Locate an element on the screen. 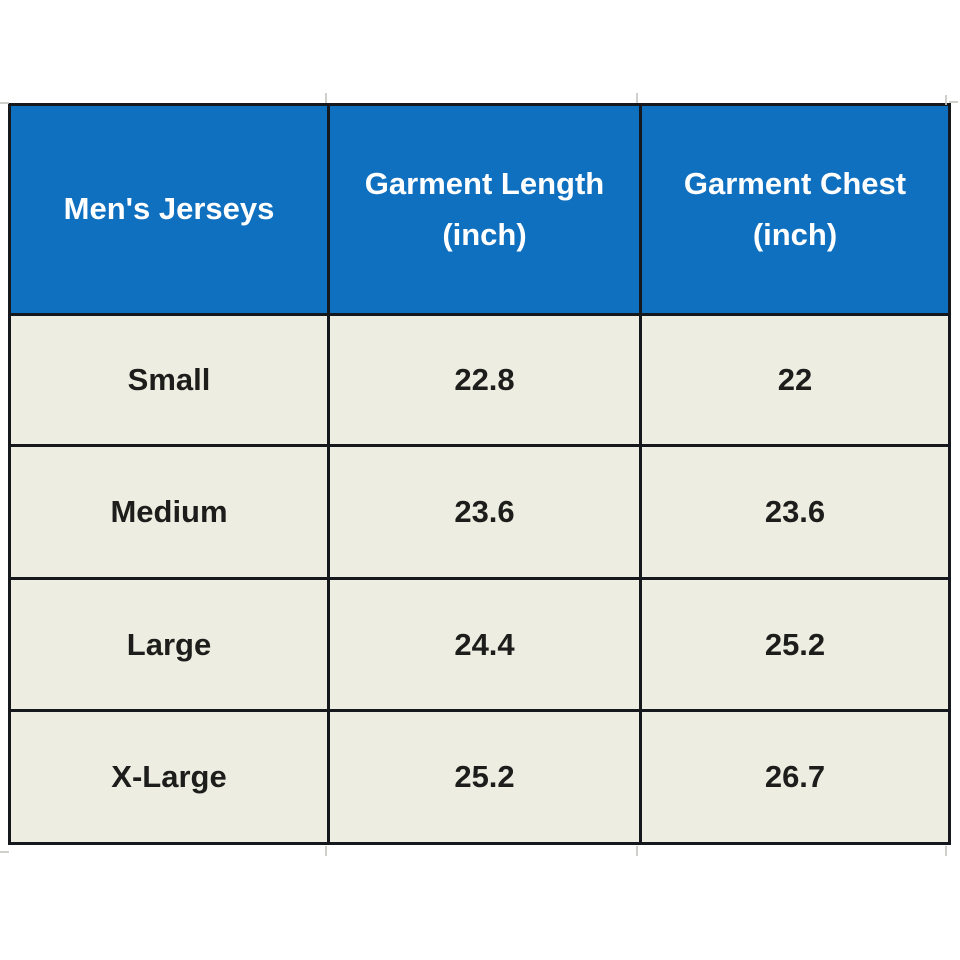 Image resolution: width=960 pixels, height=960 pixels. length-cell: 25.2 is located at coordinates (484, 777).